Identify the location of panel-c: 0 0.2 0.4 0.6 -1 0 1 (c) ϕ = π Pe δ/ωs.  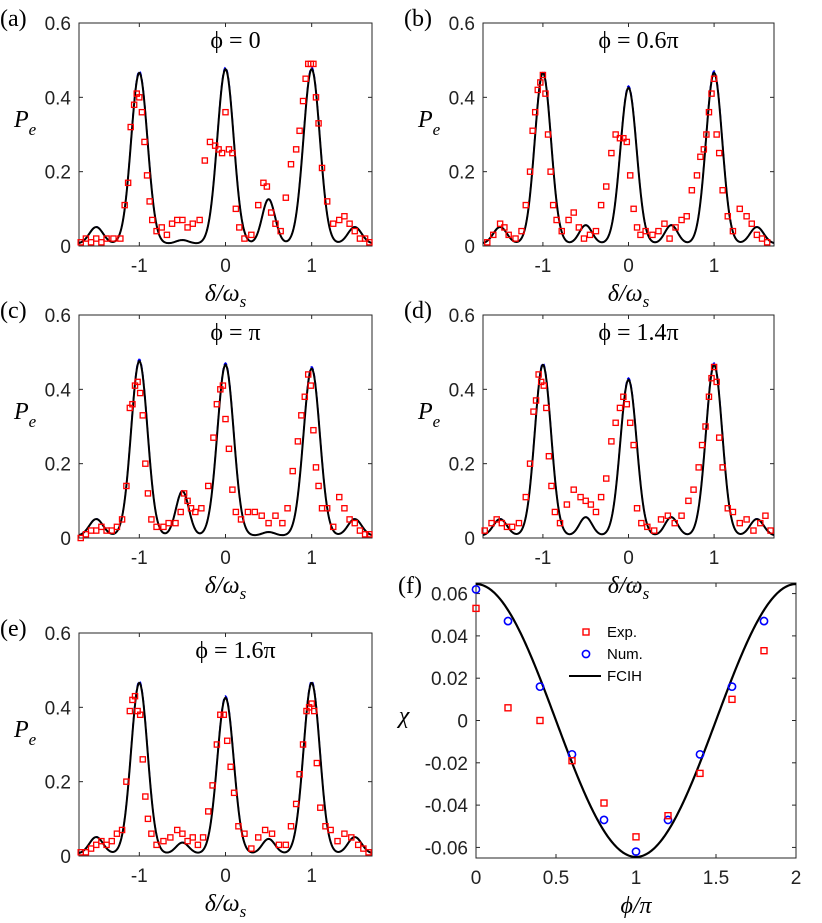
(186, 450).